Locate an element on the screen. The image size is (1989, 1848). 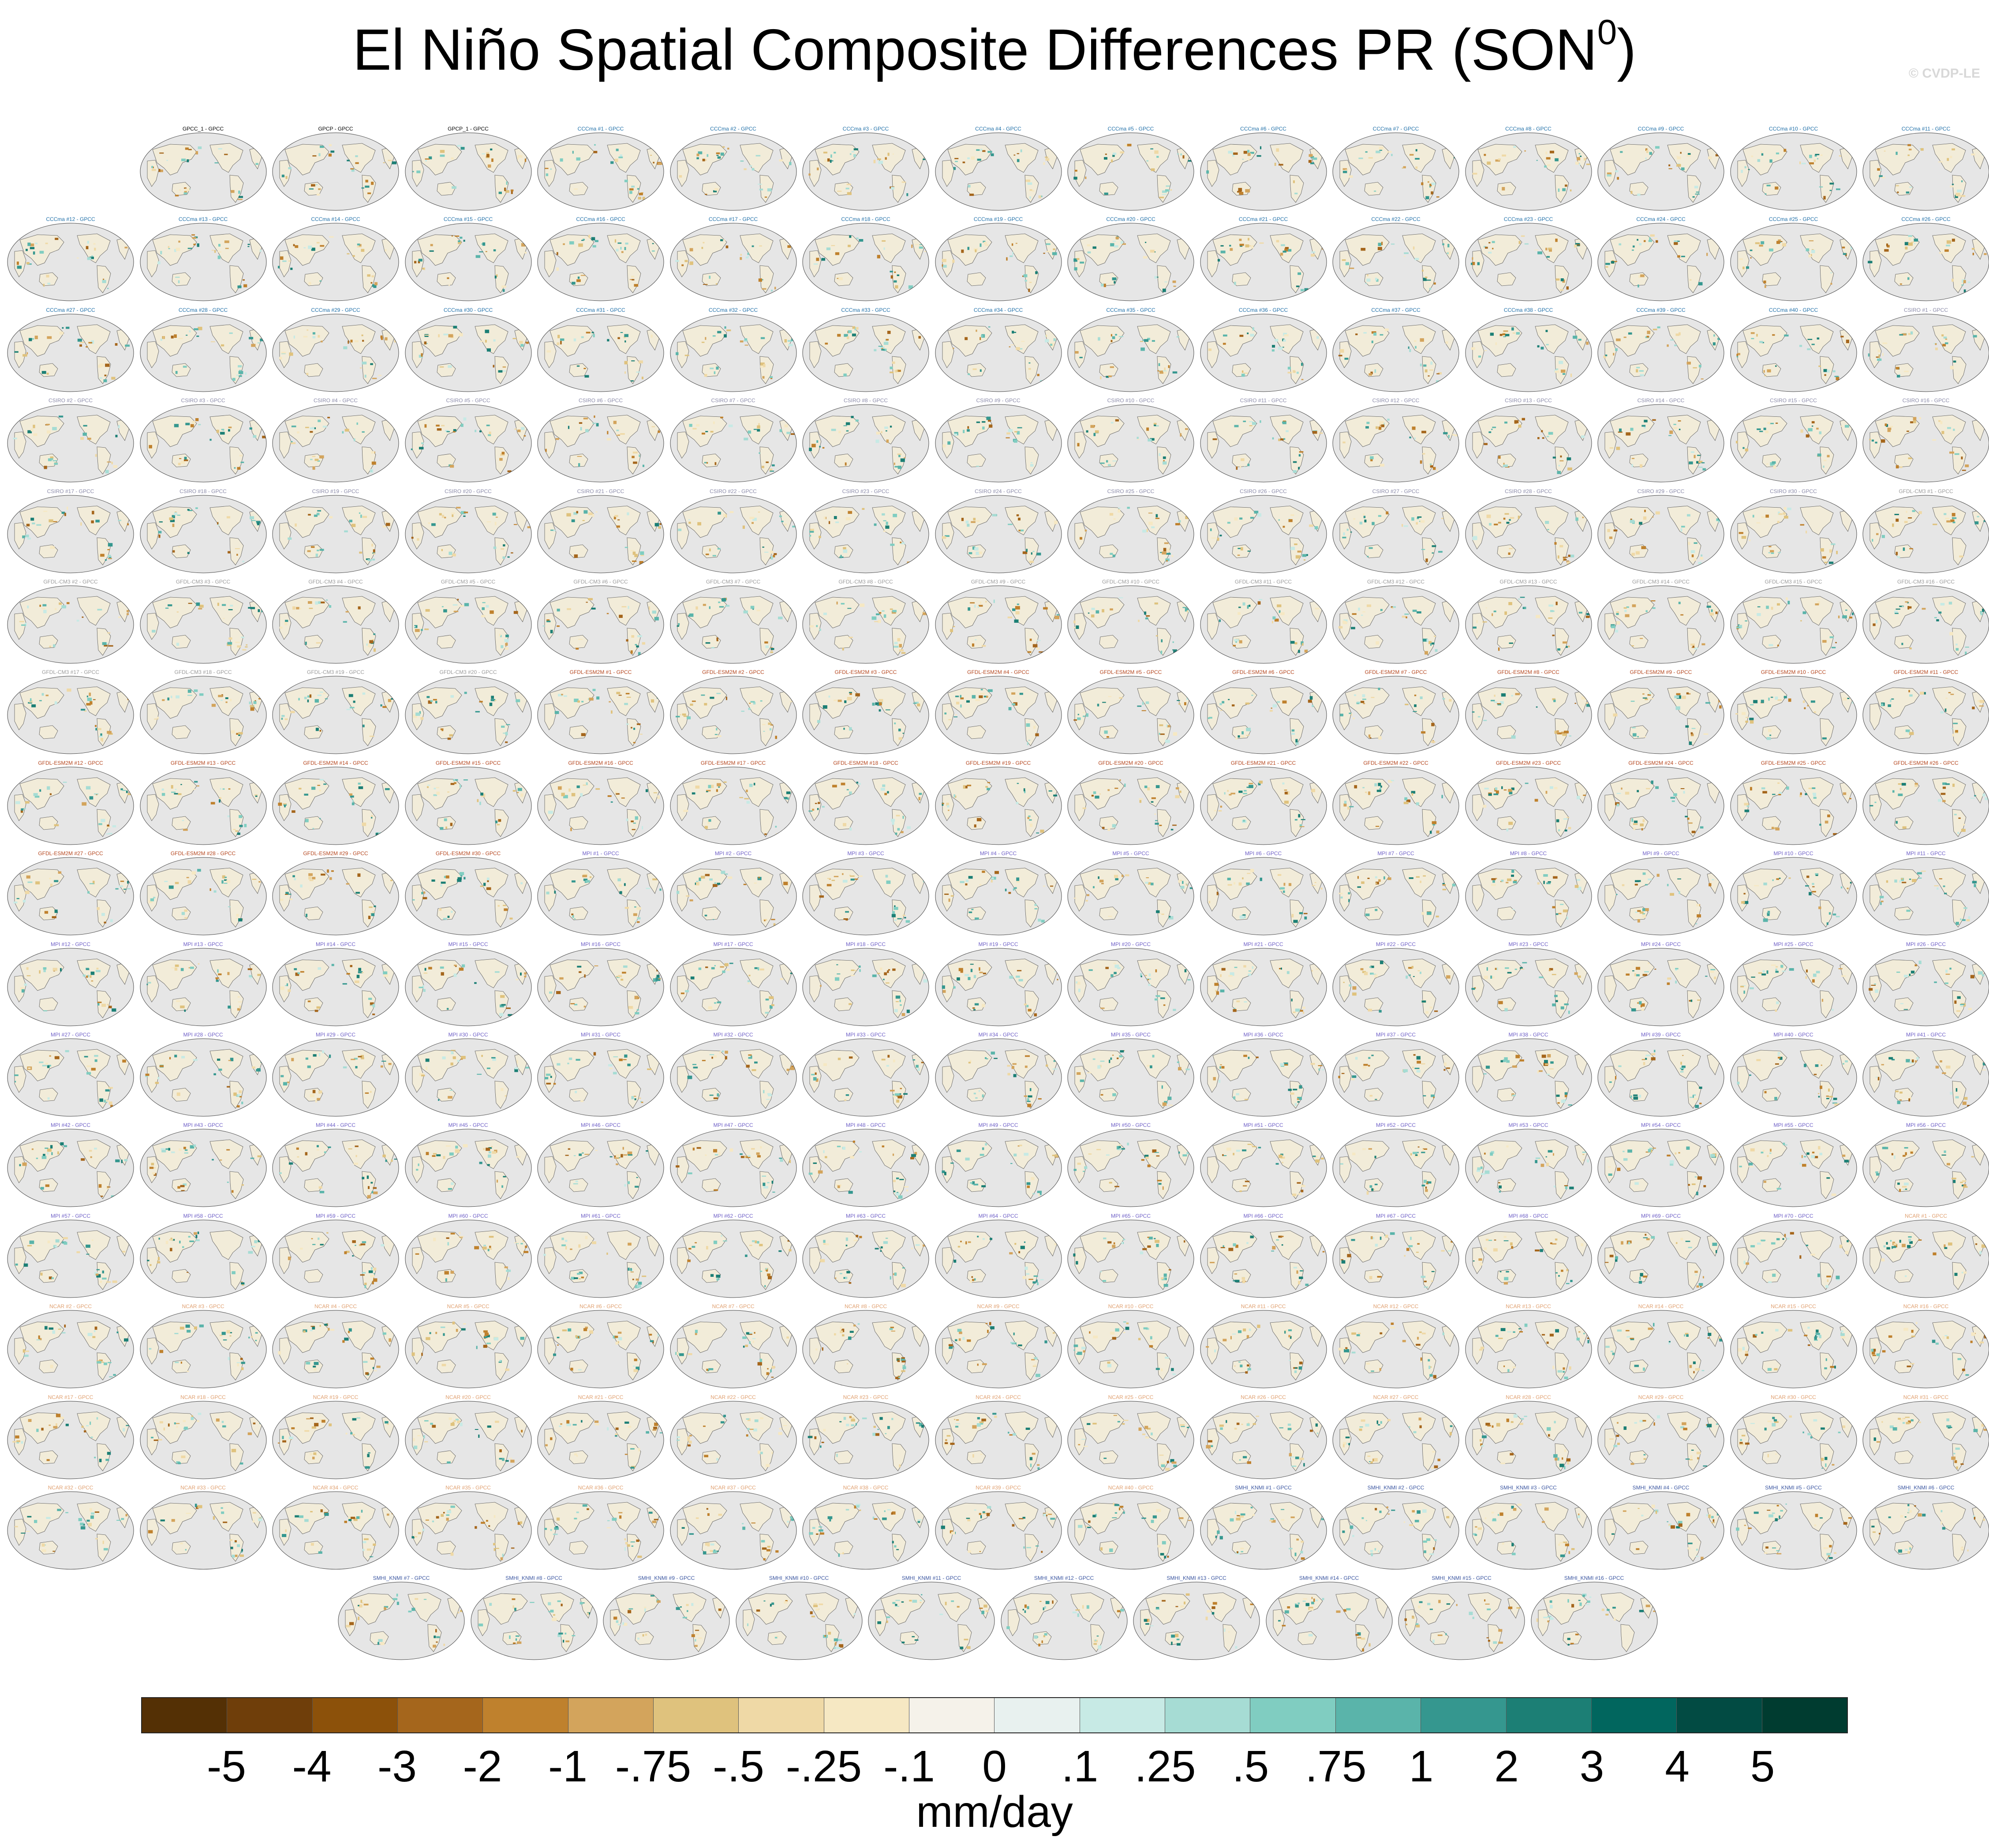
map-panel: GFDL-CM3 #5 - GPCC is located at coordinates (468, 623).